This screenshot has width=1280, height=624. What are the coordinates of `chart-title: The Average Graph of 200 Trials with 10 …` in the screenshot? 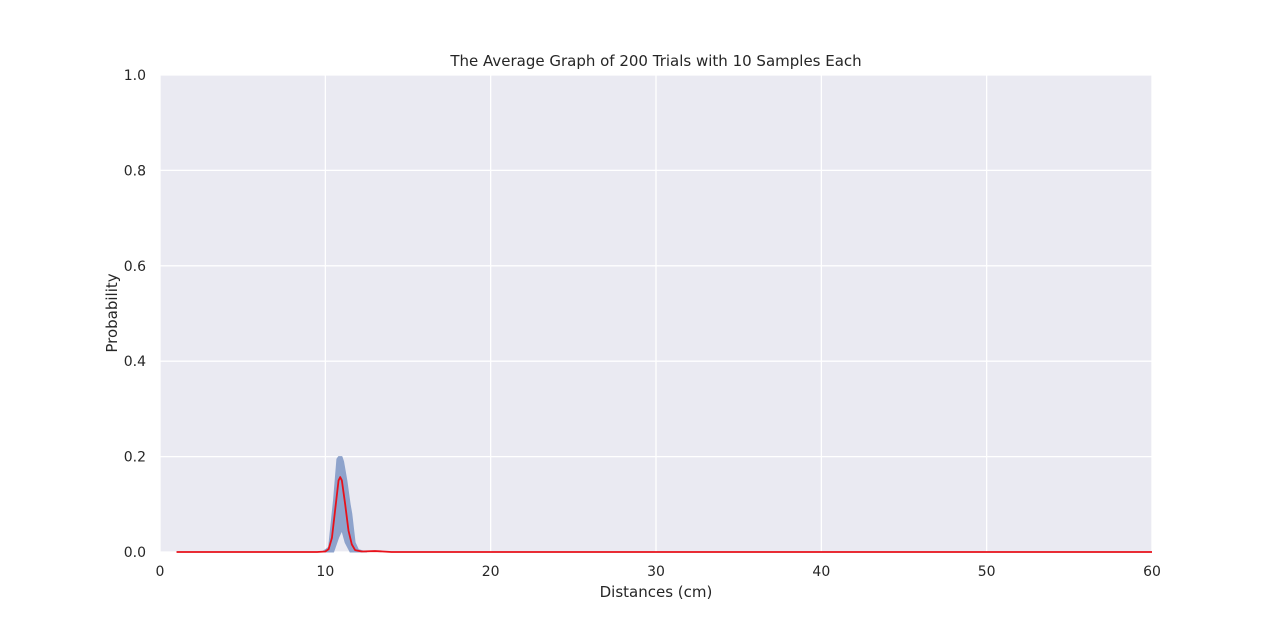 It's located at (655, 61).